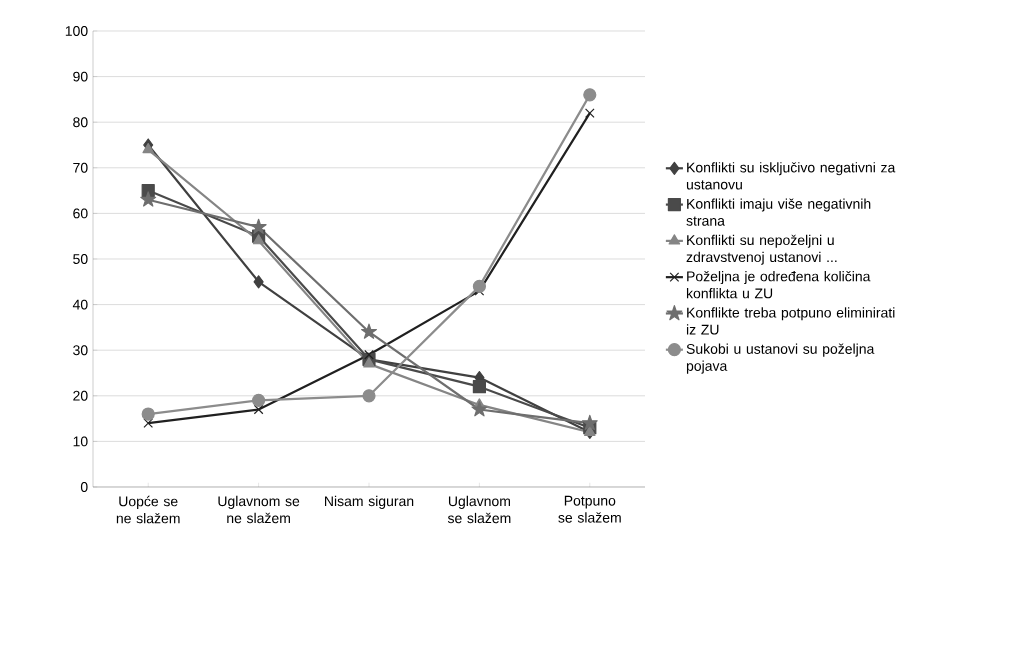  Describe the element at coordinates (778, 285) in the screenshot. I see `legend-label: Poželjna je određena količina konflikta u ZU` at that location.